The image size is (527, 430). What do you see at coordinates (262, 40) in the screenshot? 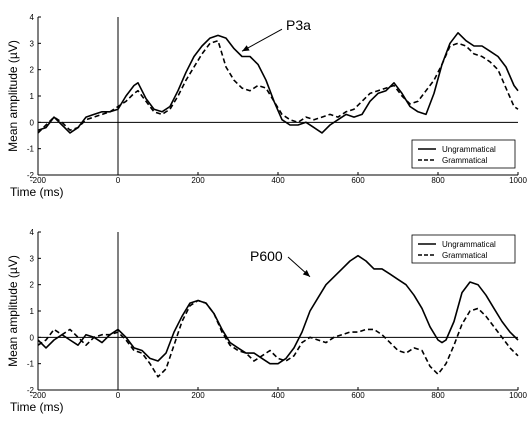
I see `annotation-arrow-shaft` at bounding box center [262, 40].